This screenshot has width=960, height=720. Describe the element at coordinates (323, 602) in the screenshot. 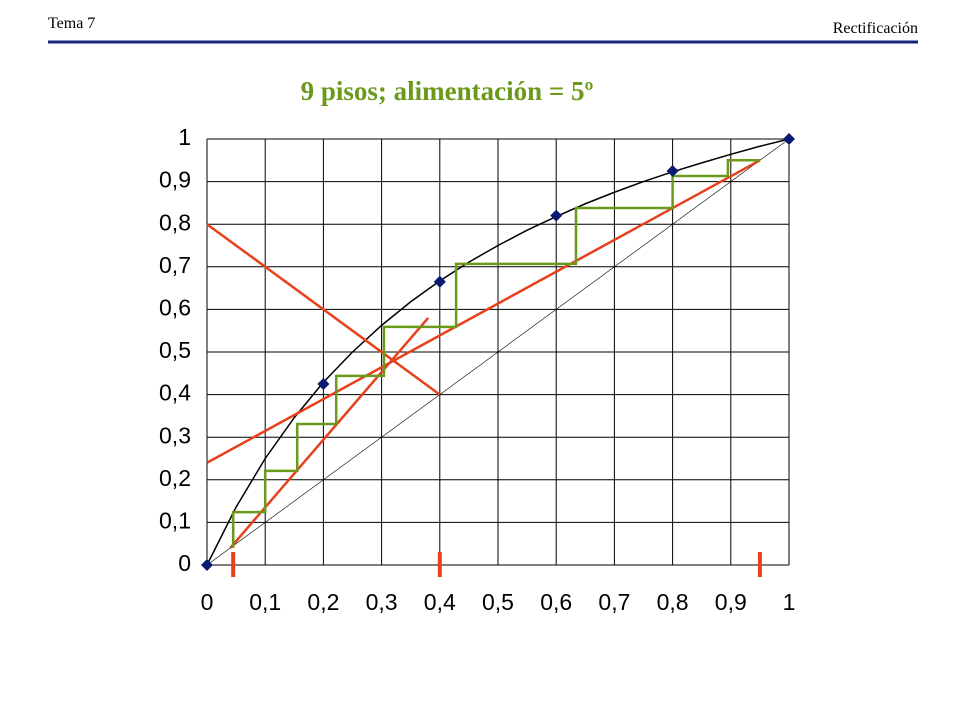

I see `x-tick-label: 0,2` at that location.